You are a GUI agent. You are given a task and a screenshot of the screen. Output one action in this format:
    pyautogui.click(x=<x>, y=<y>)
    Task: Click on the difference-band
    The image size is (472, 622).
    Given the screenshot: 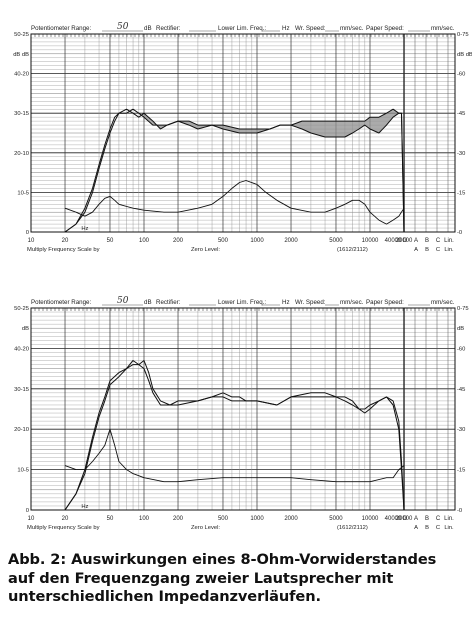 What is the action you would take?
    pyautogui.click(x=273, y=123)
    